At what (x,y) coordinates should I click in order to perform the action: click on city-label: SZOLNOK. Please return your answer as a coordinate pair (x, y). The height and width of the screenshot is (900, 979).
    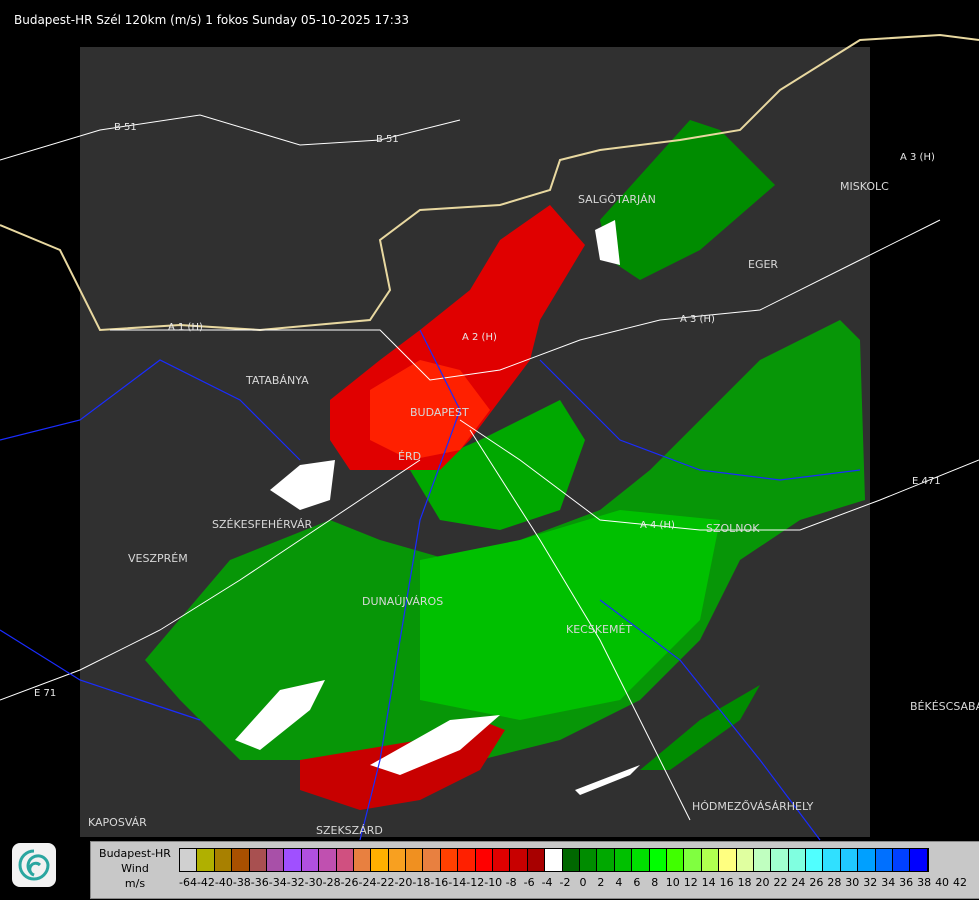
    Looking at the image, I should click on (733, 528).